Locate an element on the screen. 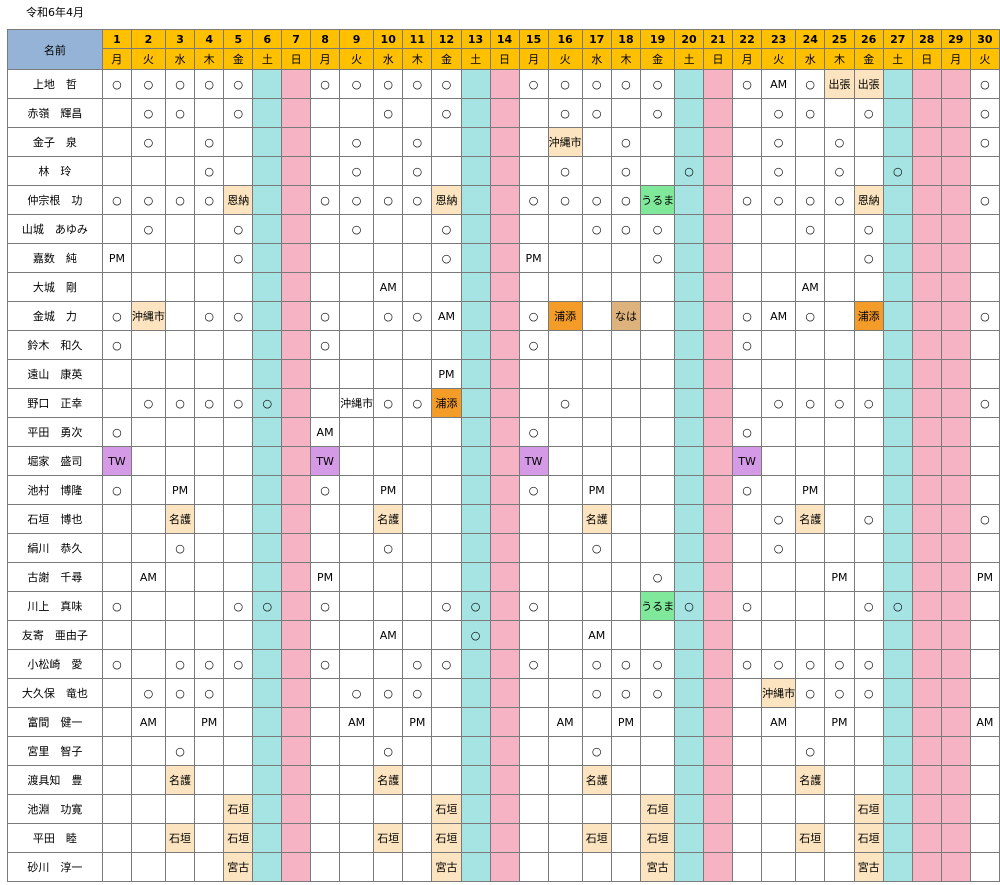 This screenshot has height=885, width=1000. schedule-cell: 沖縄市 is located at coordinates (357, 403).